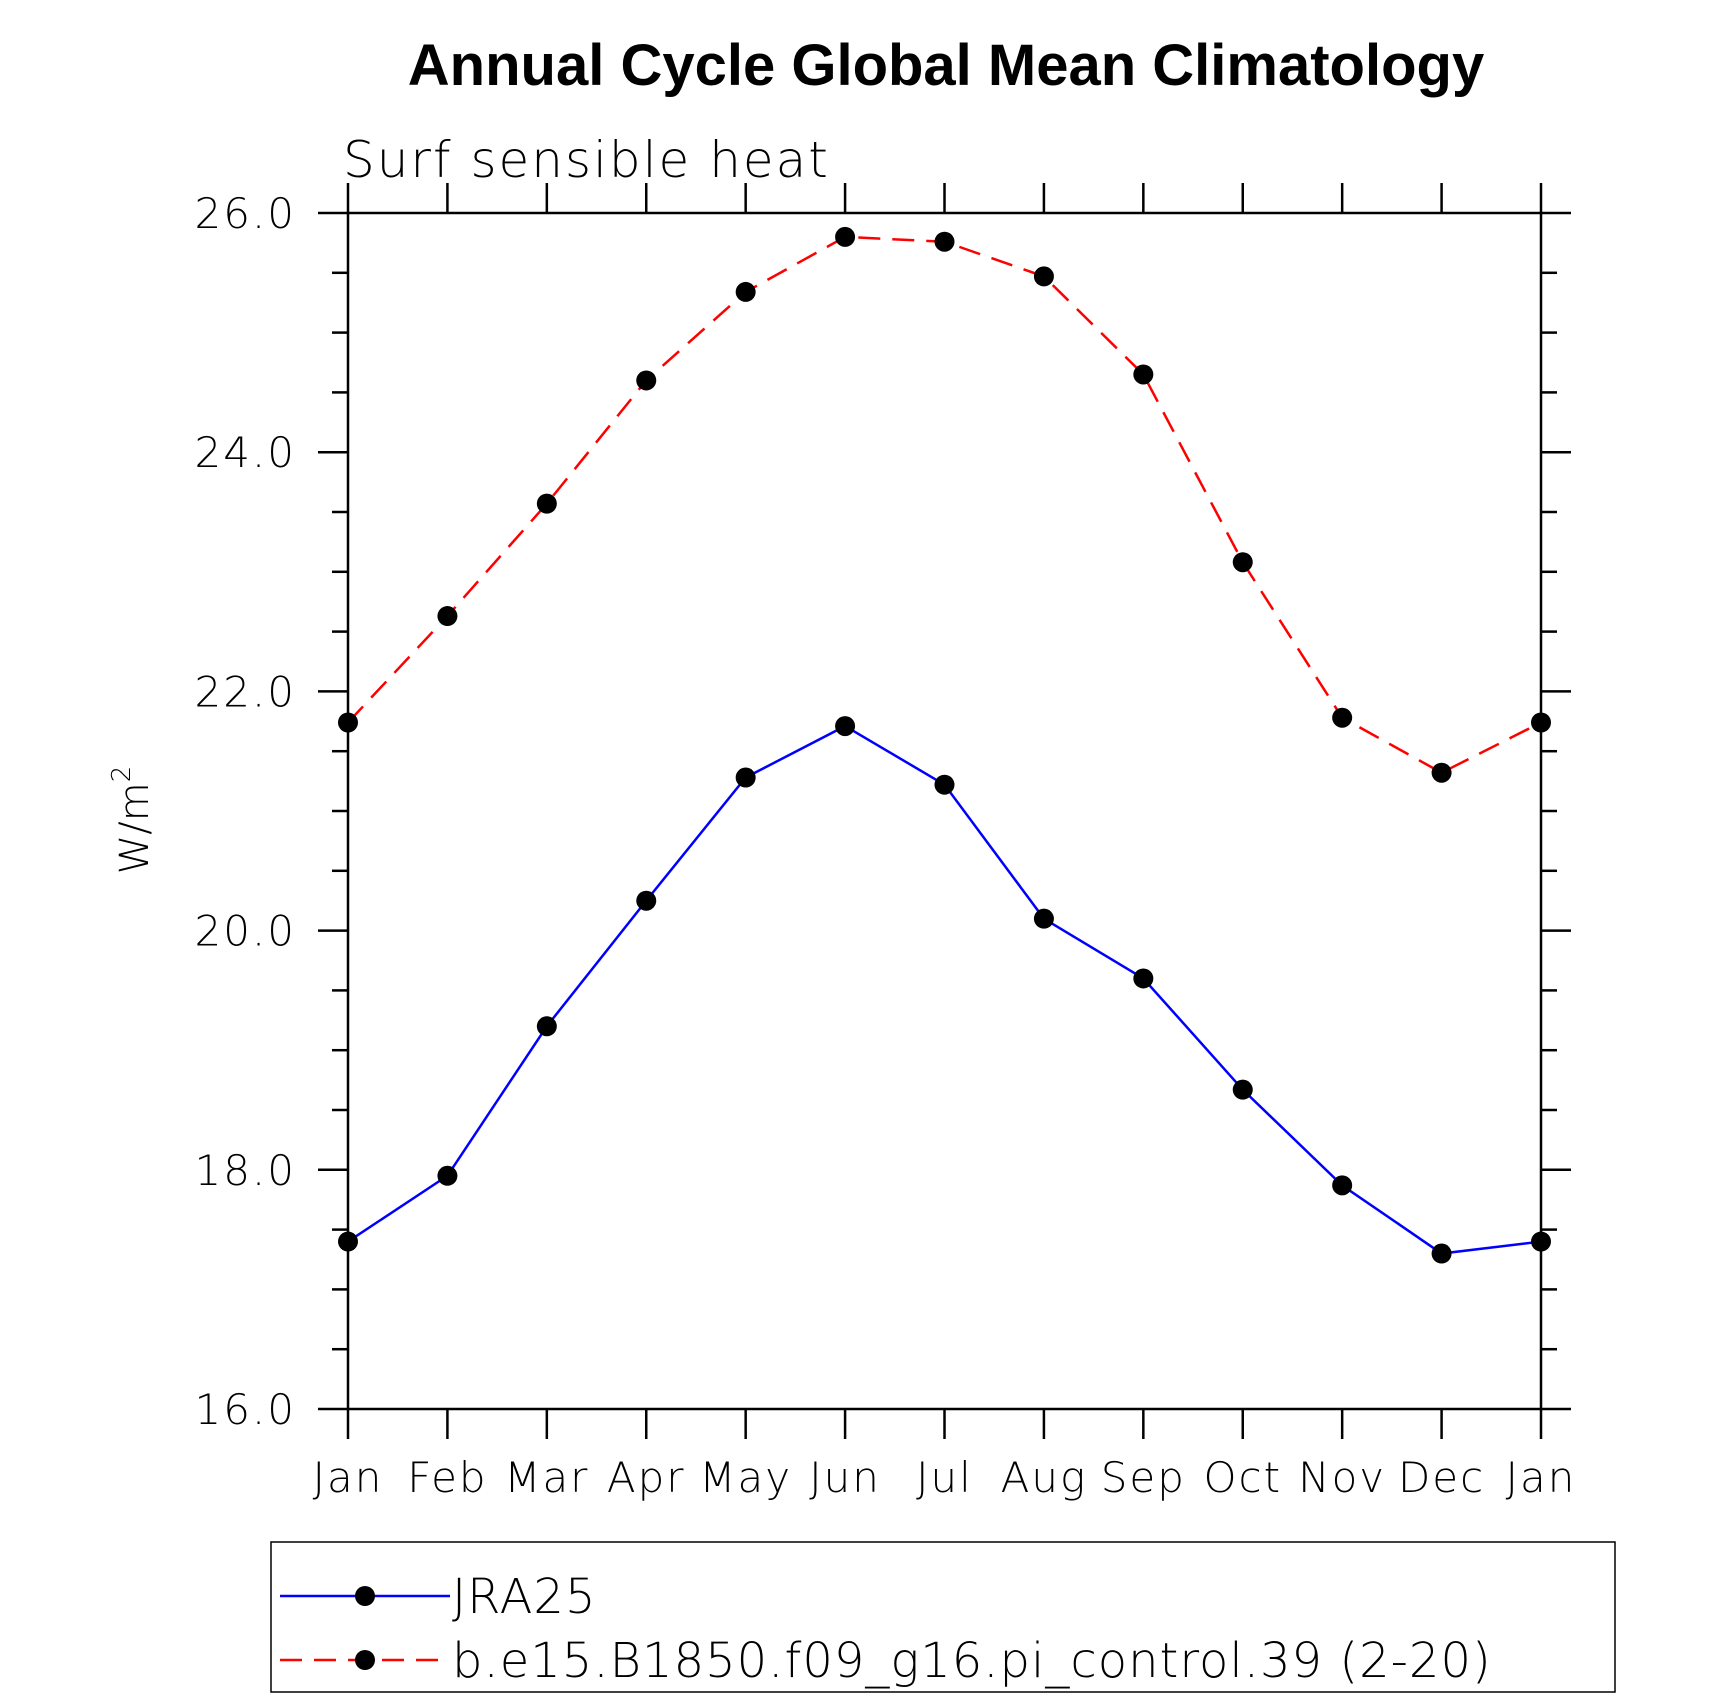 This screenshot has height=1697, width=1710. I want to click on y-axis-label-text: W/m, so click(135, 828).